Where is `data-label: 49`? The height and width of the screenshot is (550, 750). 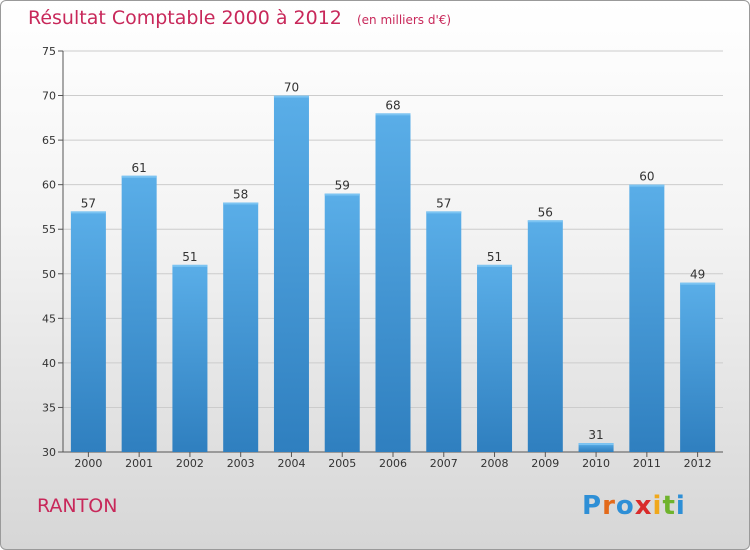 data-label: 49 is located at coordinates (697, 275).